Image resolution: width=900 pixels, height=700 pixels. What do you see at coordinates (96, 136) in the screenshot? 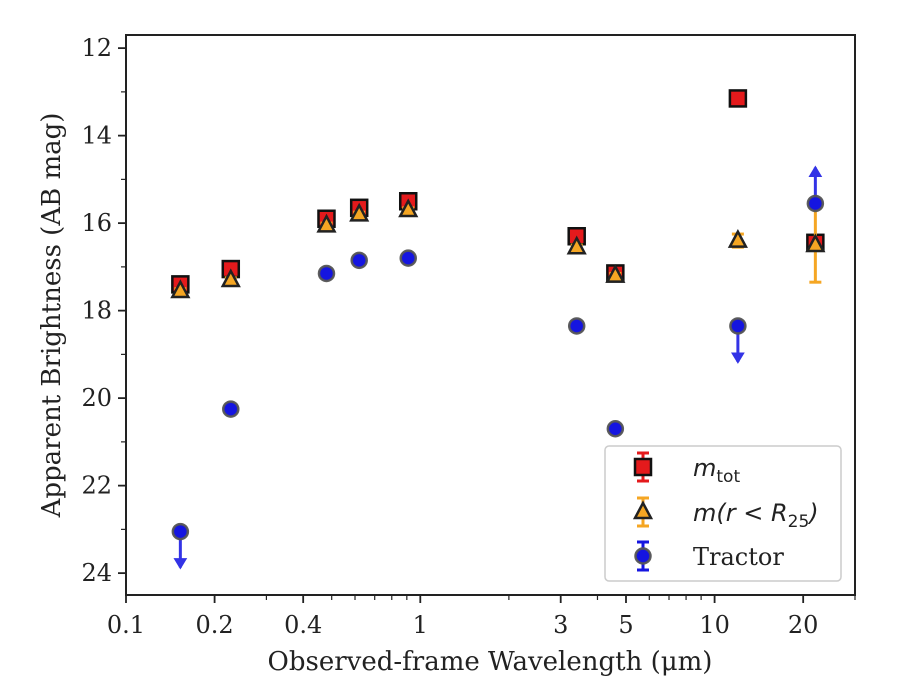
I see `y-tick-label: 14` at bounding box center [96, 136].